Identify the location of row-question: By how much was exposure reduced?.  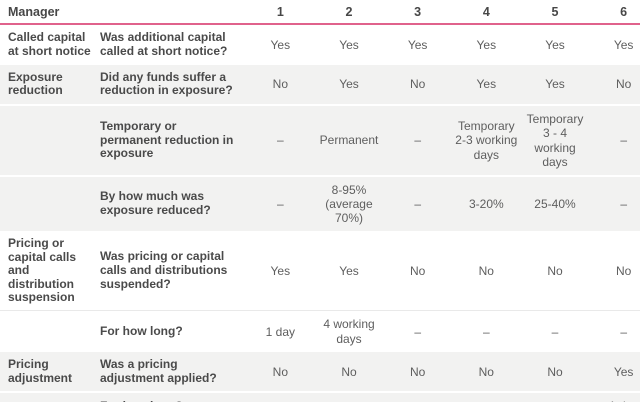
(155, 203).